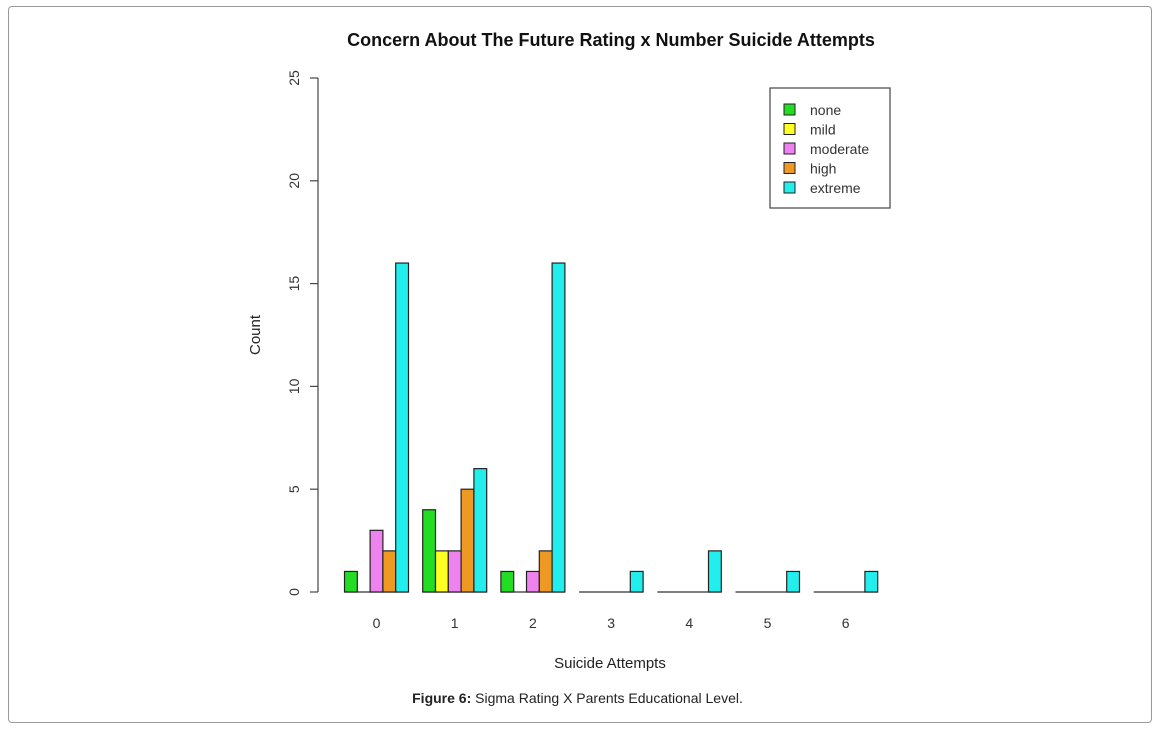 The image size is (1155, 729). What do you see at coordinates (768, 623) in the screenshot?
I see `x-tick-label: 5` at bounding box center [768, 623].